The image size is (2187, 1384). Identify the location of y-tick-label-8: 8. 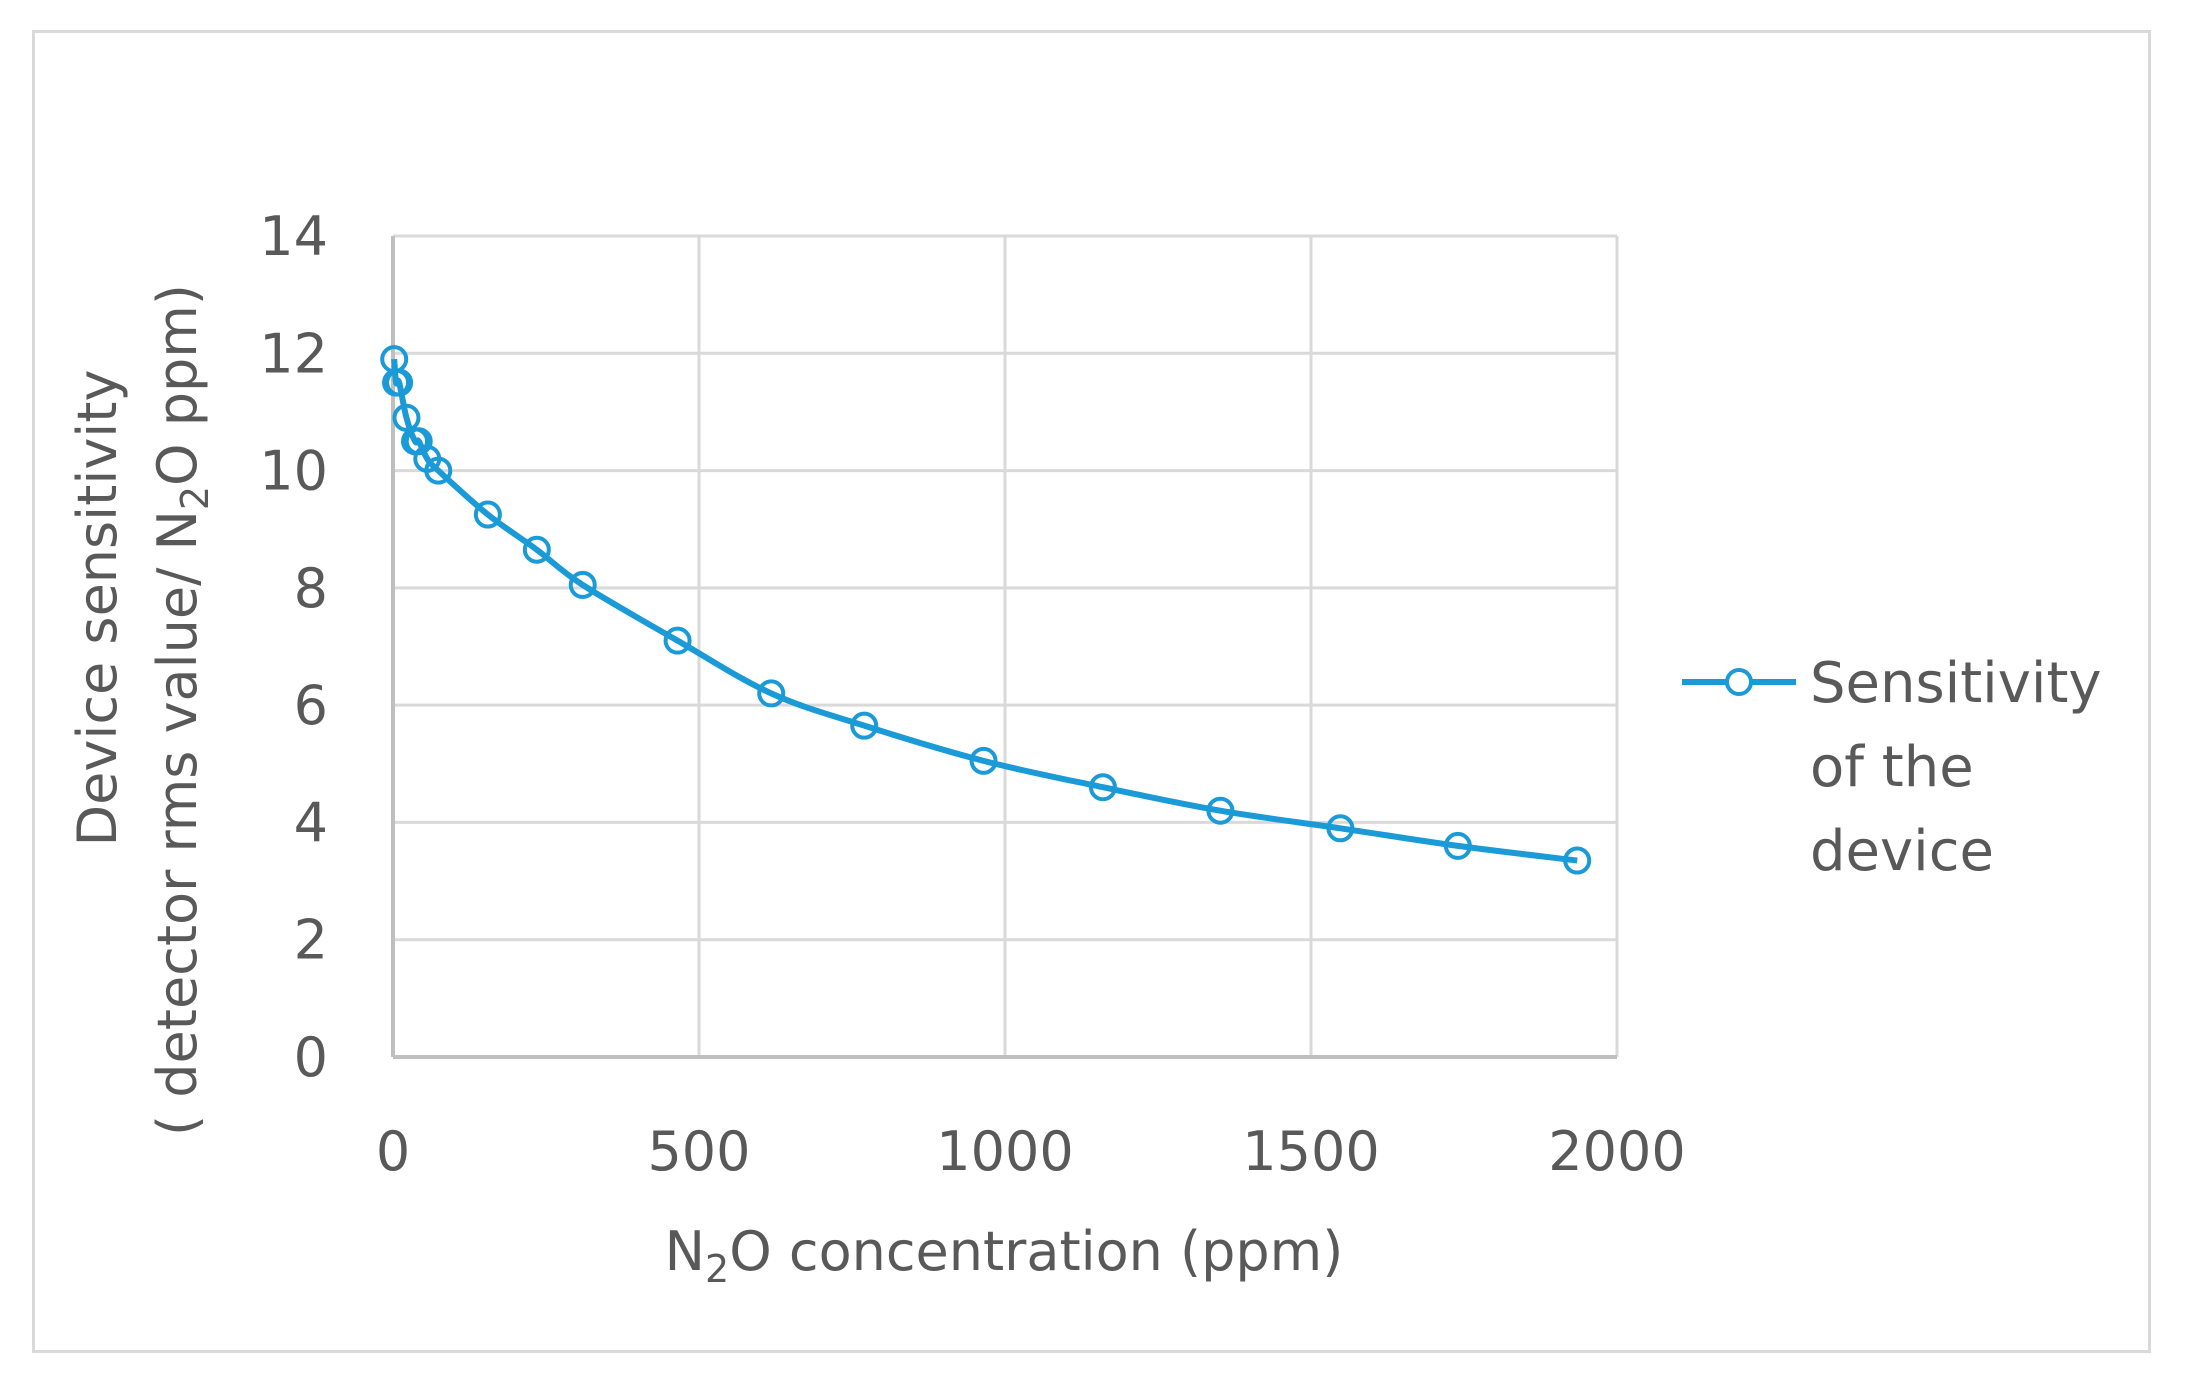
(311, 588).